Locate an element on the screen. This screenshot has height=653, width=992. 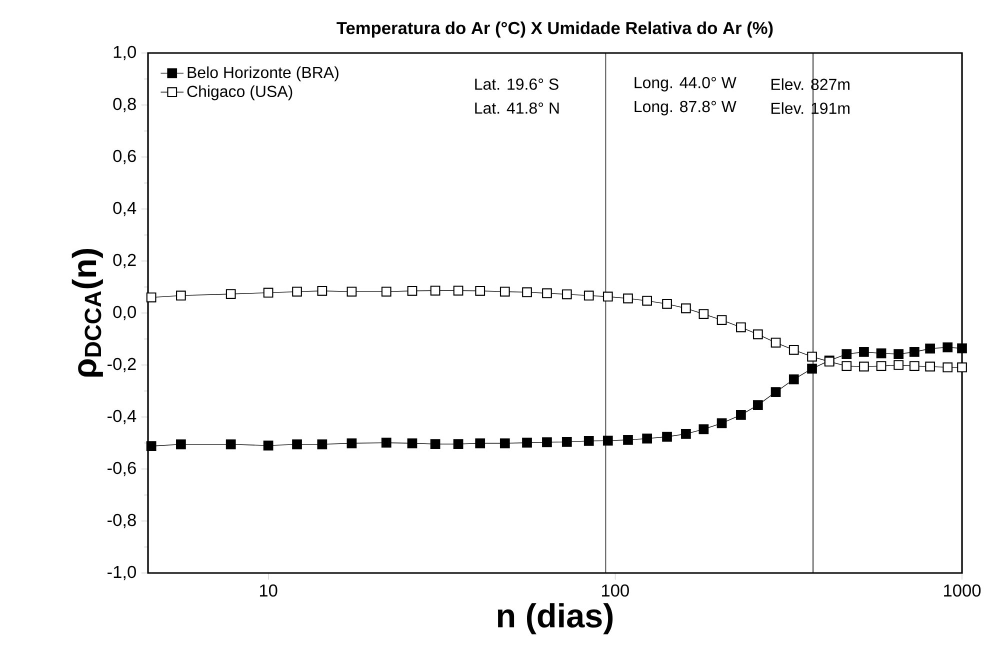
y-tick-label: 0,4 is located at coordinates (124, 209).